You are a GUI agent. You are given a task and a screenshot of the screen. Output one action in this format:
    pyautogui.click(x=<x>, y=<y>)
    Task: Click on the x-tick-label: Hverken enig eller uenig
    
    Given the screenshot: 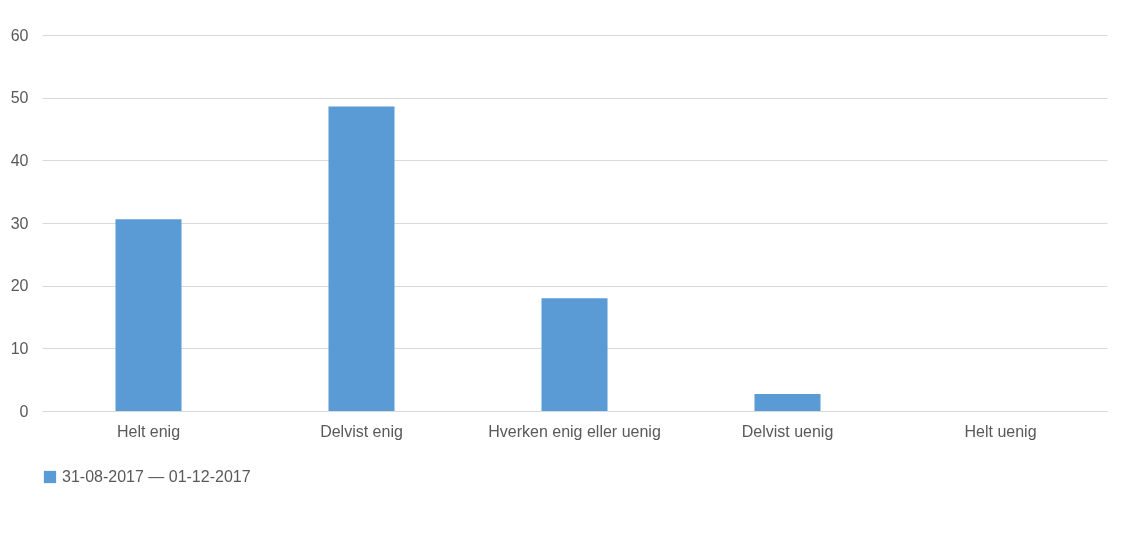 What is the action you would take?
    pyautogui.click(x=574, y=431)
    